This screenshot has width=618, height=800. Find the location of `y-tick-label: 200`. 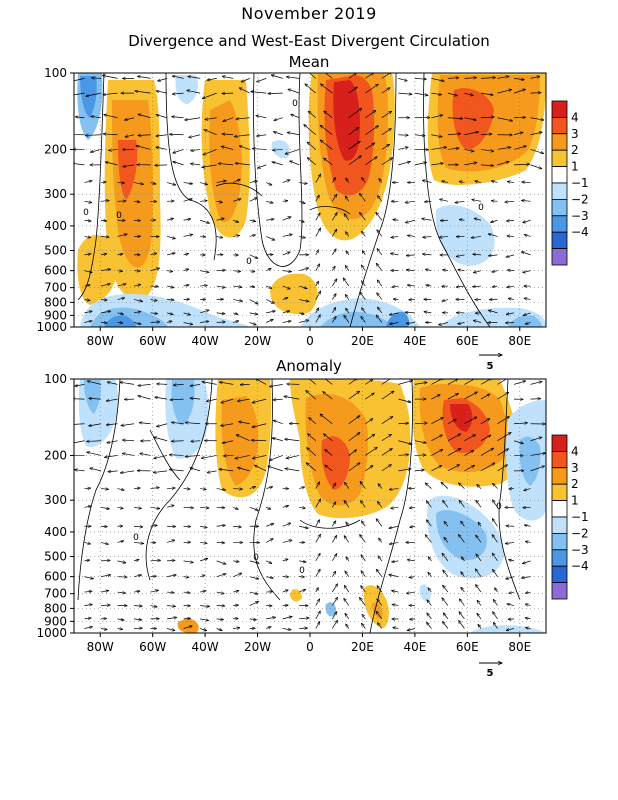

y-tick-label: 200 is located at coordinates (55, 455).